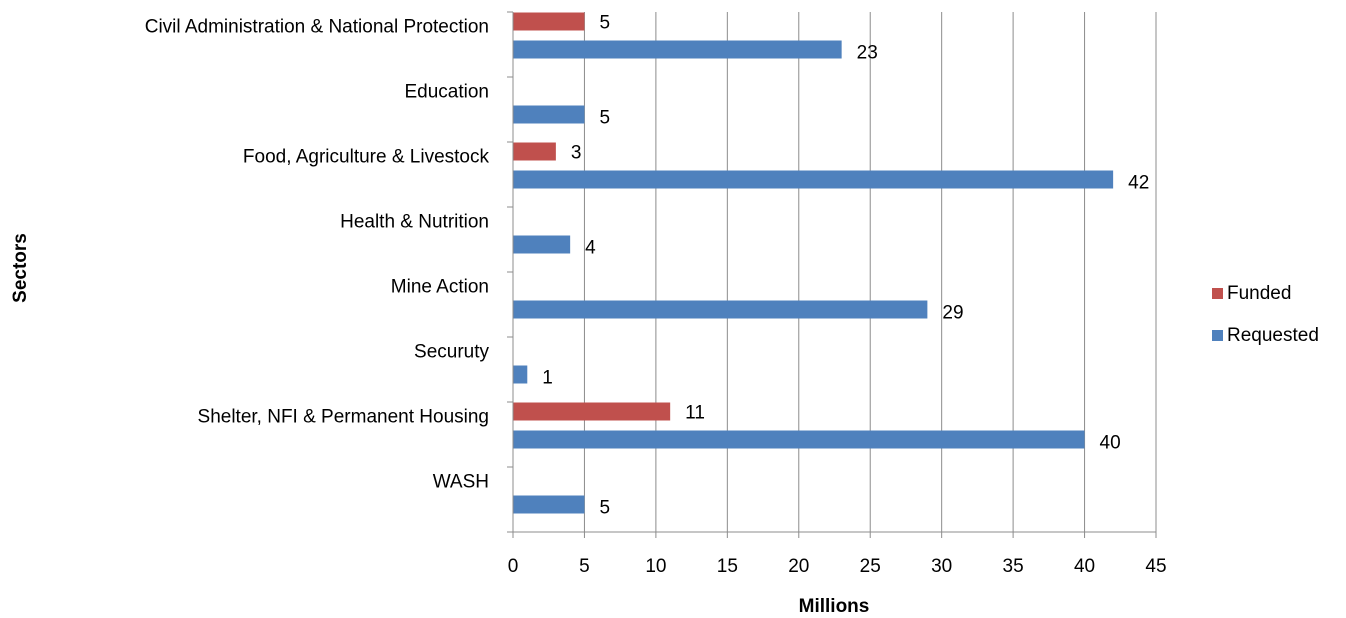 The width and height of the screenshot is (1346, 618). I want to click on x-tick-labels: 0 5 10 15 20 25 30 35 40 45, so click(837, 566).